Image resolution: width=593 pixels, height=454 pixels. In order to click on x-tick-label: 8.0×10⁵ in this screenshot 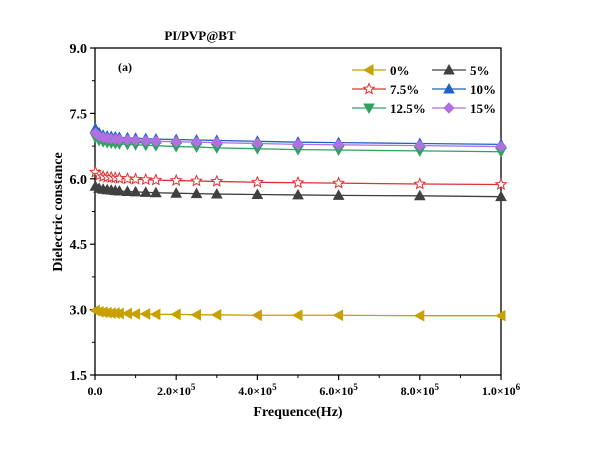, I will do `click(420, 390)`.